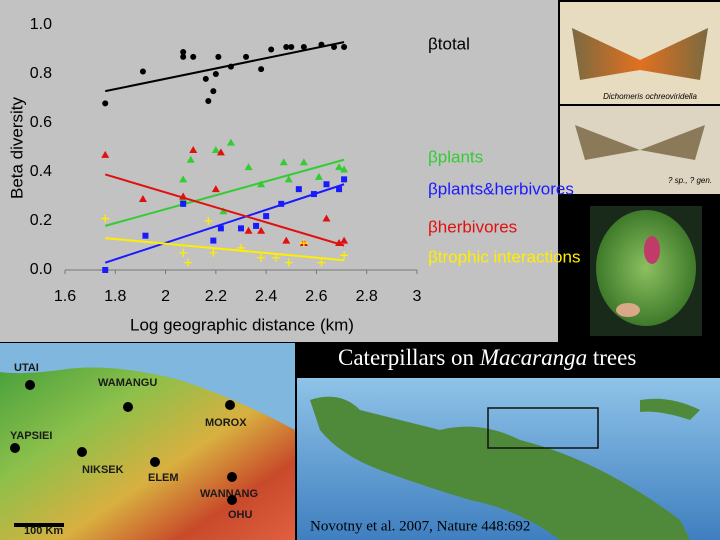 The width and height of the screenshot is (720, 540). What do you see at coordinates (650, 96) in the screenshot?
I see `moth-name: Dichomeris ochreoviridella` at bounding box center [650, 96].